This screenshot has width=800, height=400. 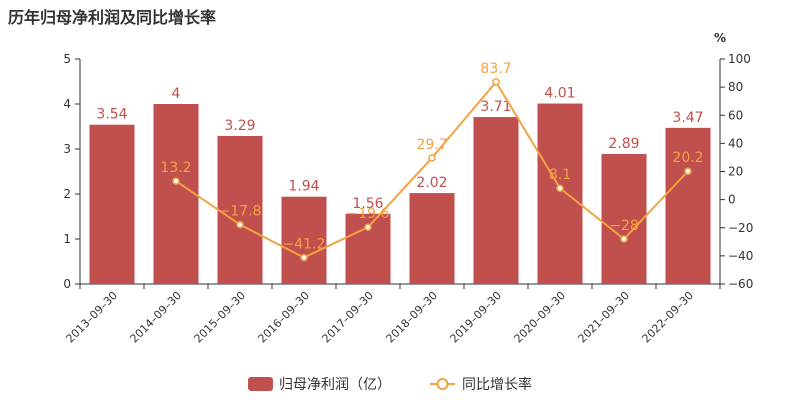 I want to click on left-tick-label: 1, so click(x=67, y=239).